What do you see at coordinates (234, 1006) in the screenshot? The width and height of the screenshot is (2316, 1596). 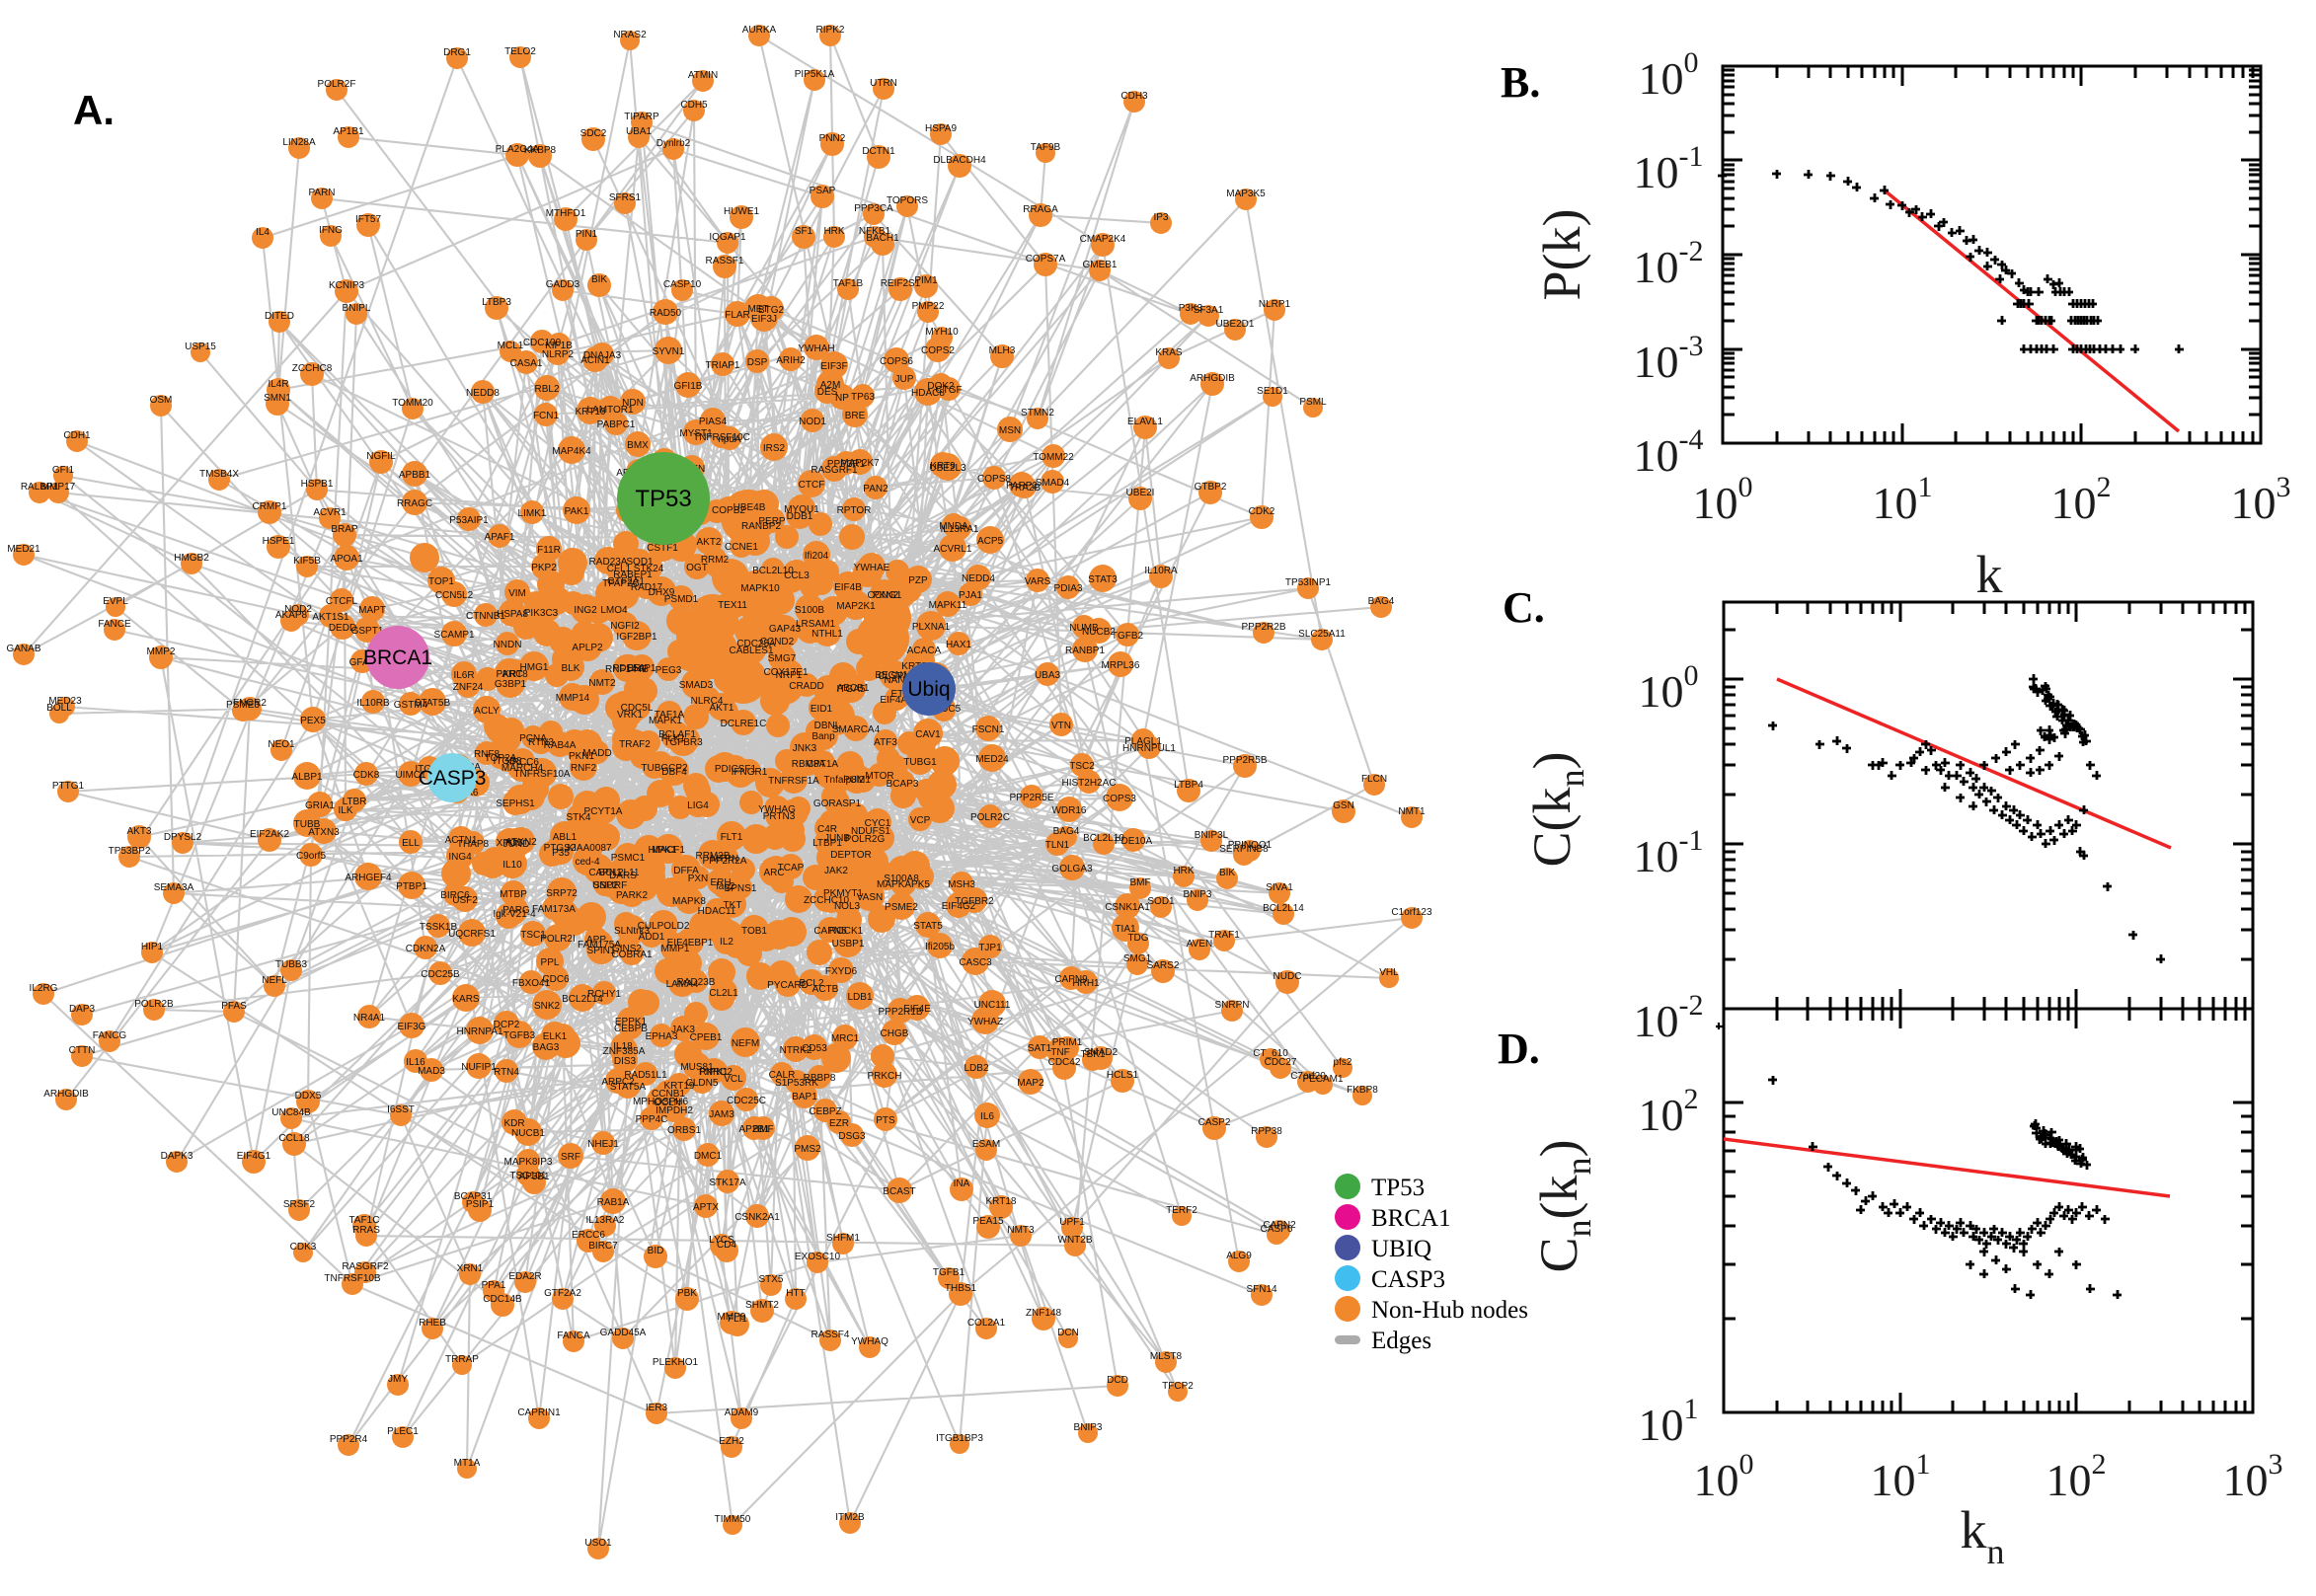 I see `svg-text: PFAS` at bounding box center [234, 1006].